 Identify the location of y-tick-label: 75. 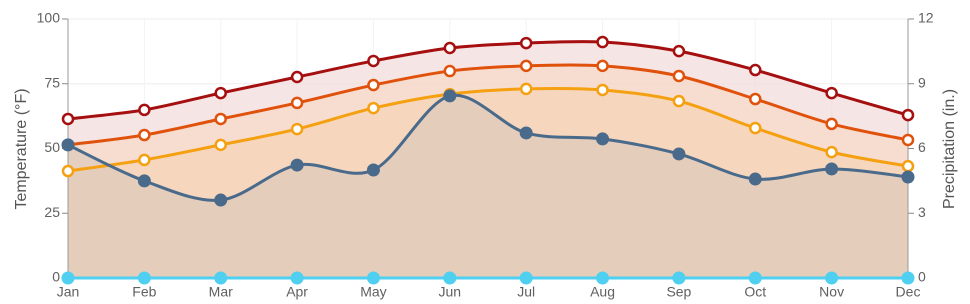
(52, 82).